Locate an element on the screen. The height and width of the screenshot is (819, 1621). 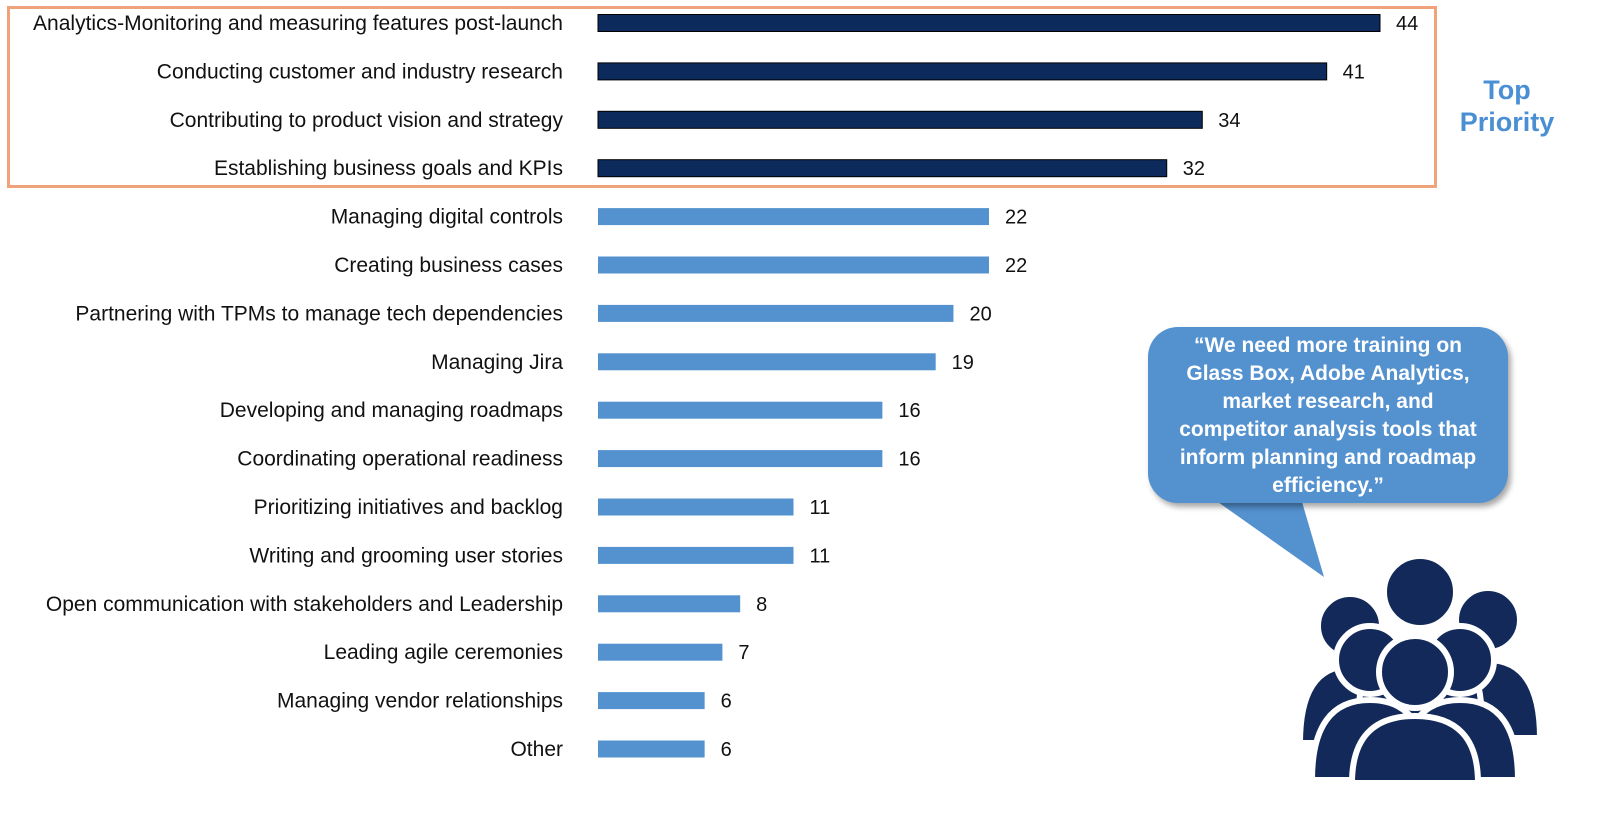
category-label: Other is located at coordinates (536, 749).